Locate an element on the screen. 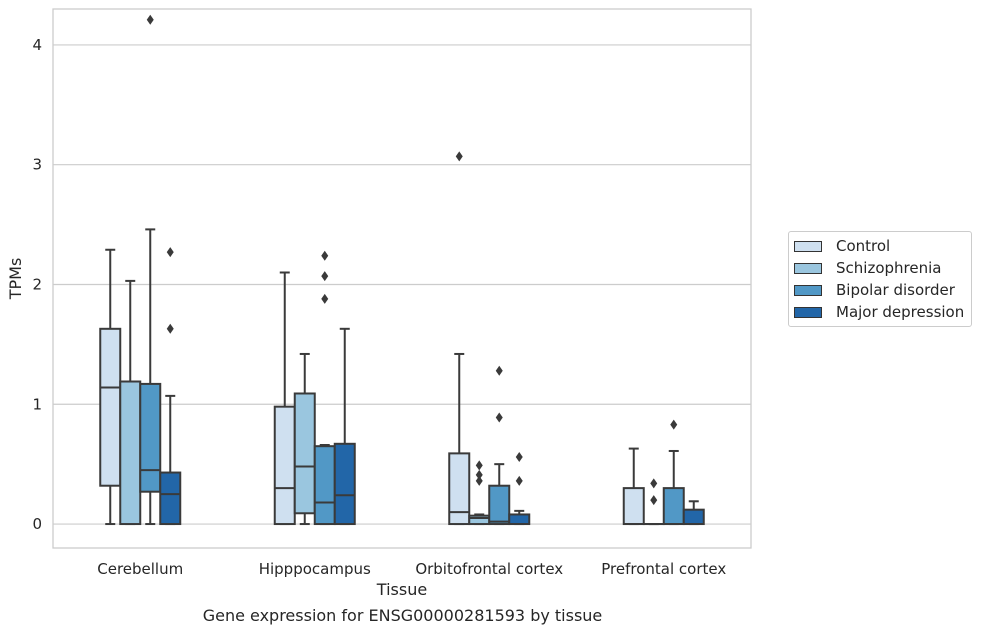 The image size is (983, 634). x-axis-label: Tissue is located at coordinates (401, 589).